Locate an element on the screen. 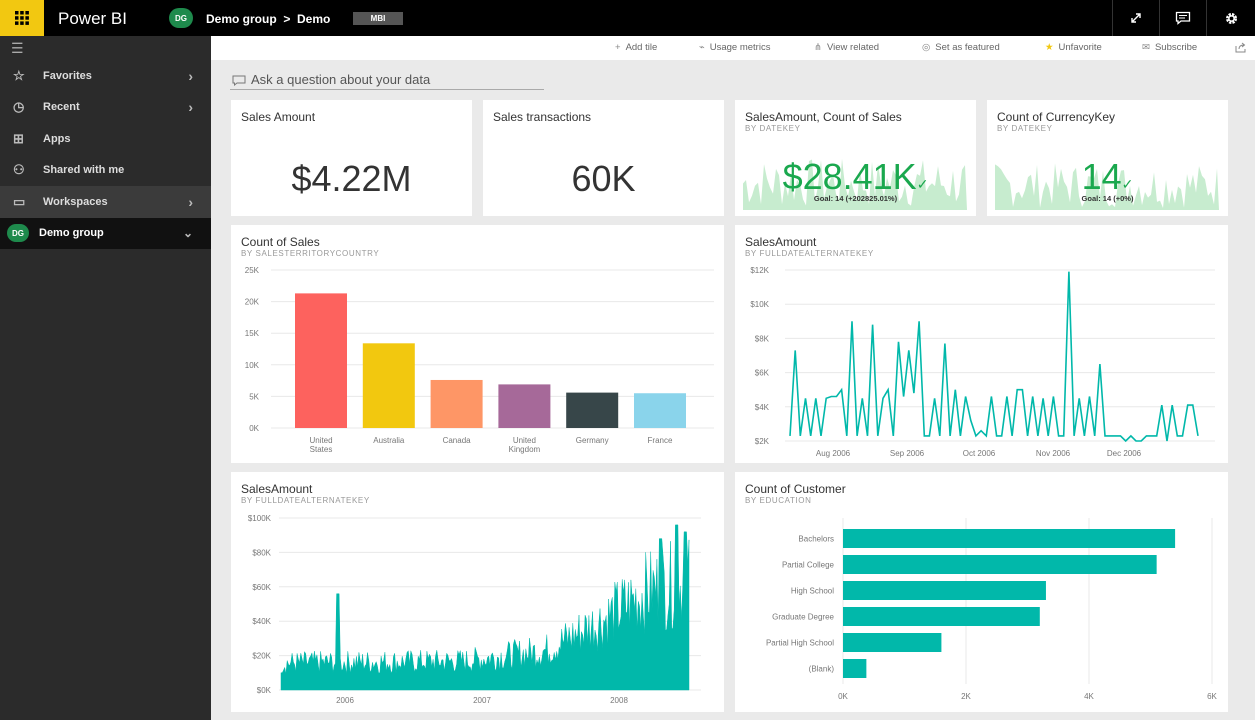 This screenshot has height=720, width=1255. fullscreen-button is located at coordinates (1135, 18).